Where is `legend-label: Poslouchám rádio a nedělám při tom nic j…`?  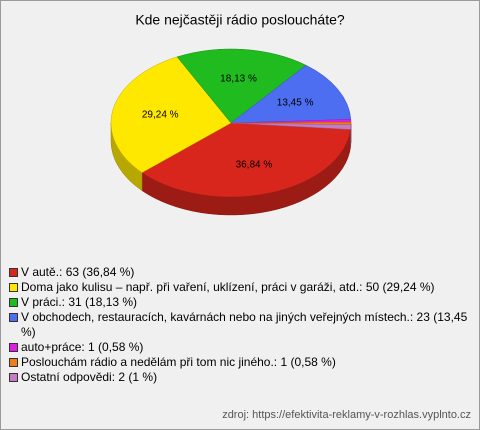
legend-label: Poslouchám rádio a nedělám při tom nic j… is located at coordinates (178, 362).